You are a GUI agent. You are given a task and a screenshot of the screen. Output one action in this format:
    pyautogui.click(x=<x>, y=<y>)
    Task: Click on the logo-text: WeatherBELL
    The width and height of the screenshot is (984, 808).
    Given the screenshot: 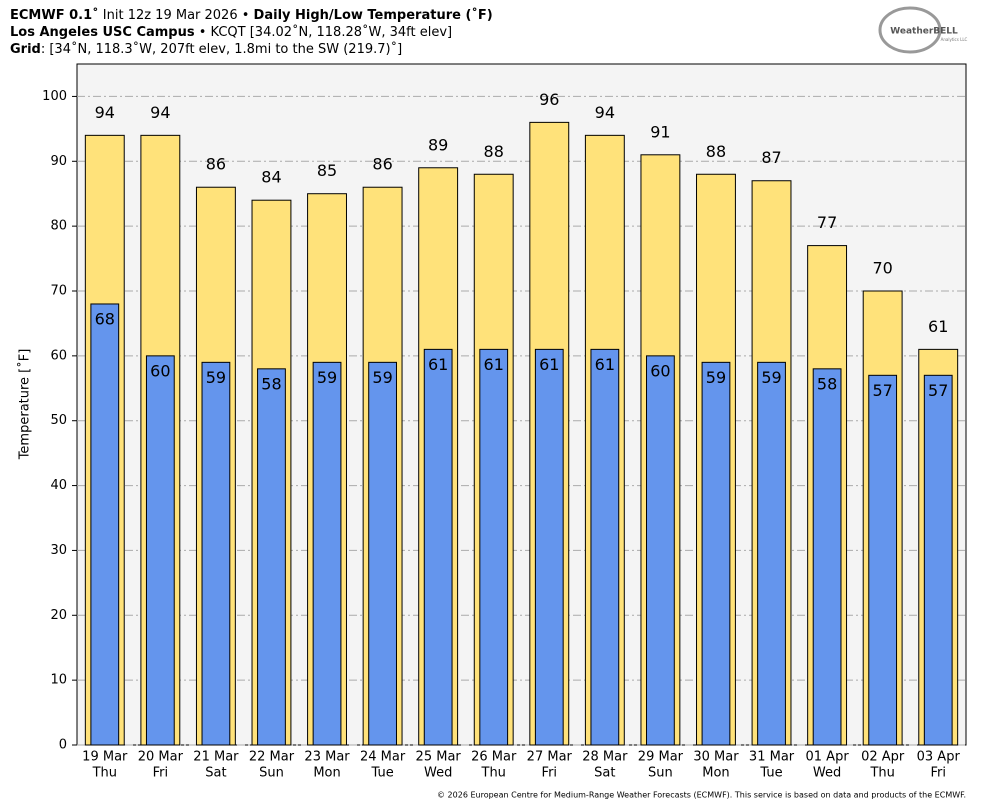 What is the action you would take?
    pyautogui.click(x=924, y=32)
    